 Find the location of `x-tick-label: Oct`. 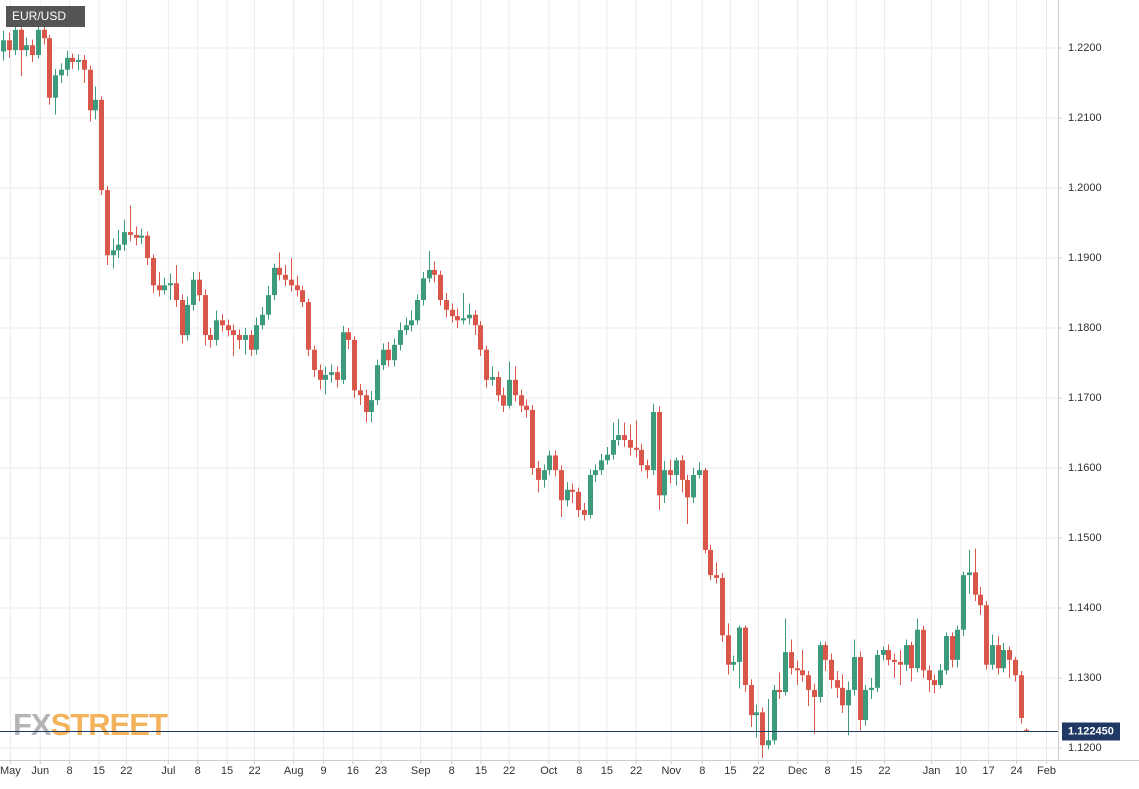

x-tick-label: Oct is located at coordinates (548, 771).